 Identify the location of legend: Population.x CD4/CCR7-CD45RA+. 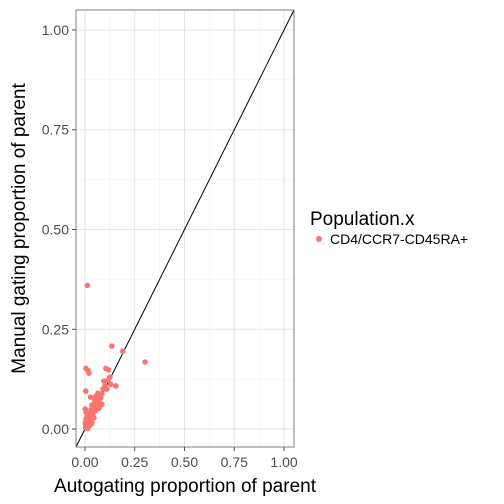
(389, 228).